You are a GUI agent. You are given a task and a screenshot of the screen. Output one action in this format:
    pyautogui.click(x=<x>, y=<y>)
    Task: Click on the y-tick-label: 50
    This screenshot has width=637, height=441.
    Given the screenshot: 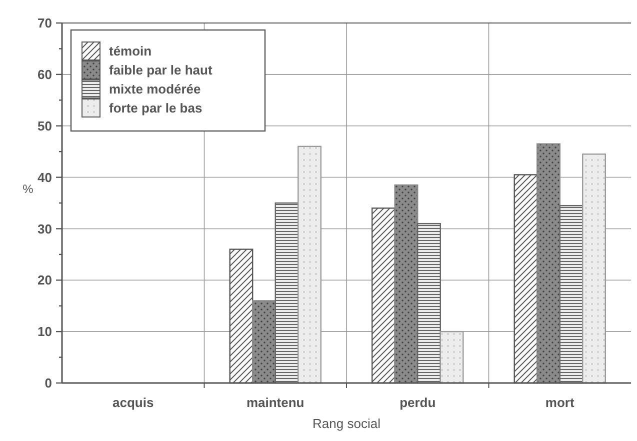 What is the action you would take?
    pyautogui.click(x=45, y=126)
    